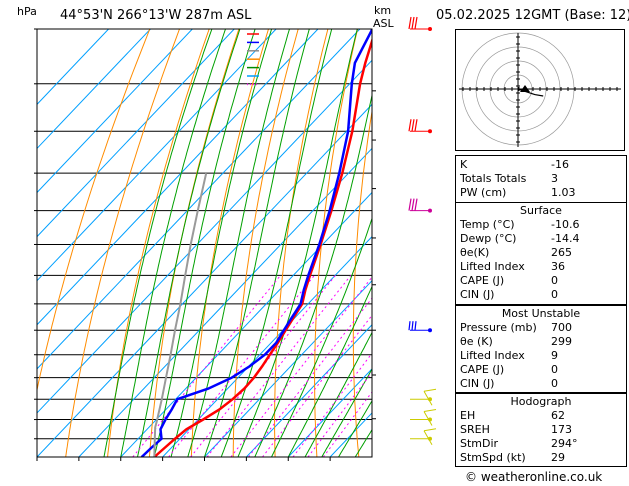 This screenshot has width=629, height=486. What do you see at coordinates (541, 342) in the screenshot?
I see `table-row: θe (K) 299` at bounding box center [541, 342].